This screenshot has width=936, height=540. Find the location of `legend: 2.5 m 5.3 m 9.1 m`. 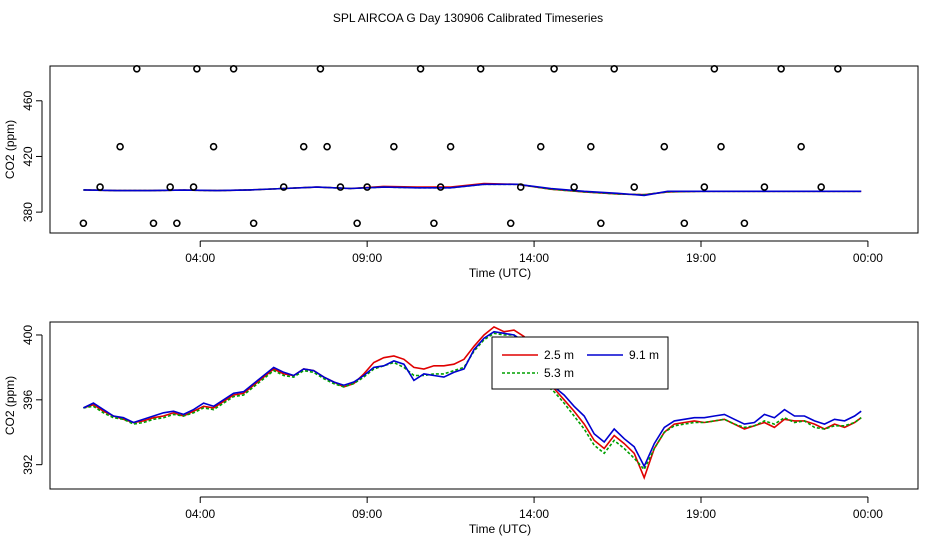

legend: 2.5 m 5.3 m 9.1 m is located at coordinates (580, 363).